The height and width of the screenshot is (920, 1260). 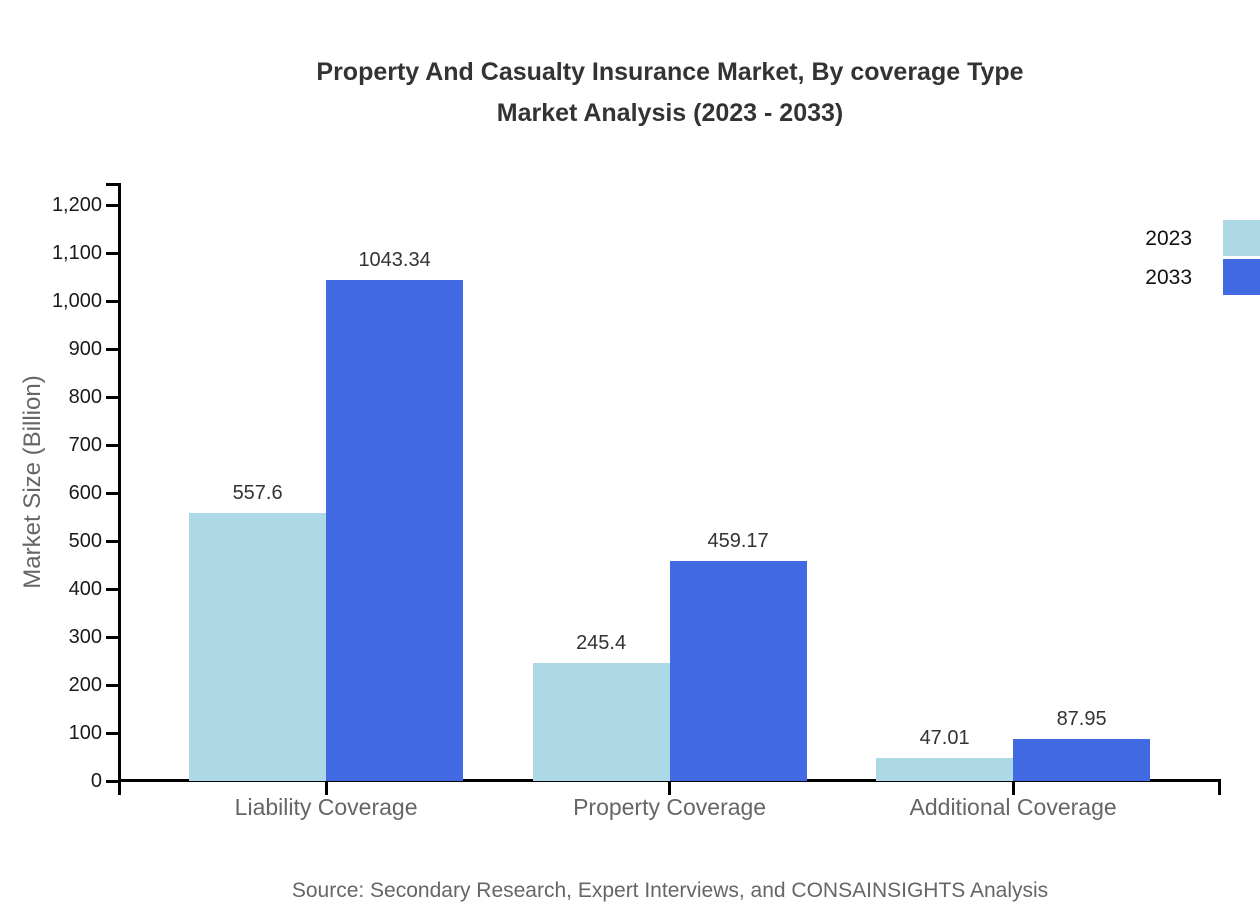 What do you see at coordinates (944, 738) in the screenshot?
I see `bar-value-label: 47.01` at bounding box center [944, 738].